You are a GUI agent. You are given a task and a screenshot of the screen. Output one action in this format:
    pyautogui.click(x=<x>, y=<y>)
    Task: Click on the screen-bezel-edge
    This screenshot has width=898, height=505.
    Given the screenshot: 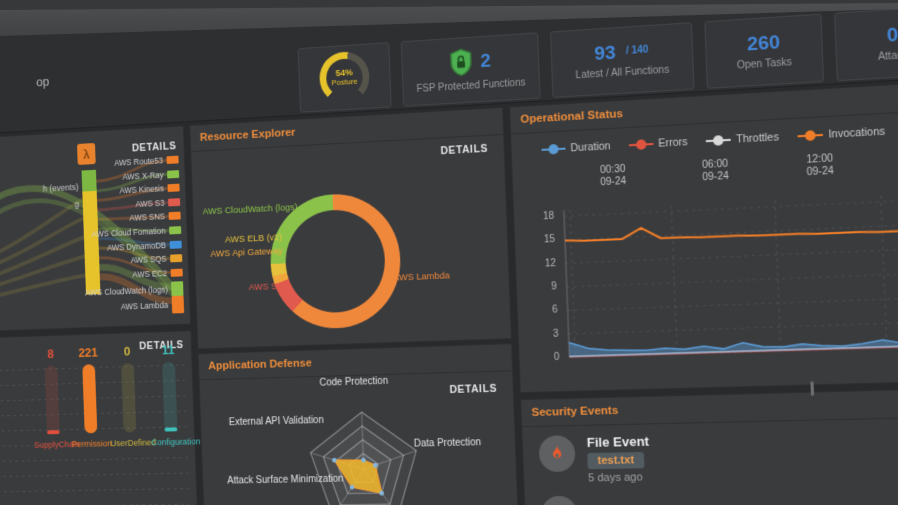 What is the action you would take?
    pyautogui.click(x=449, y=5)
    